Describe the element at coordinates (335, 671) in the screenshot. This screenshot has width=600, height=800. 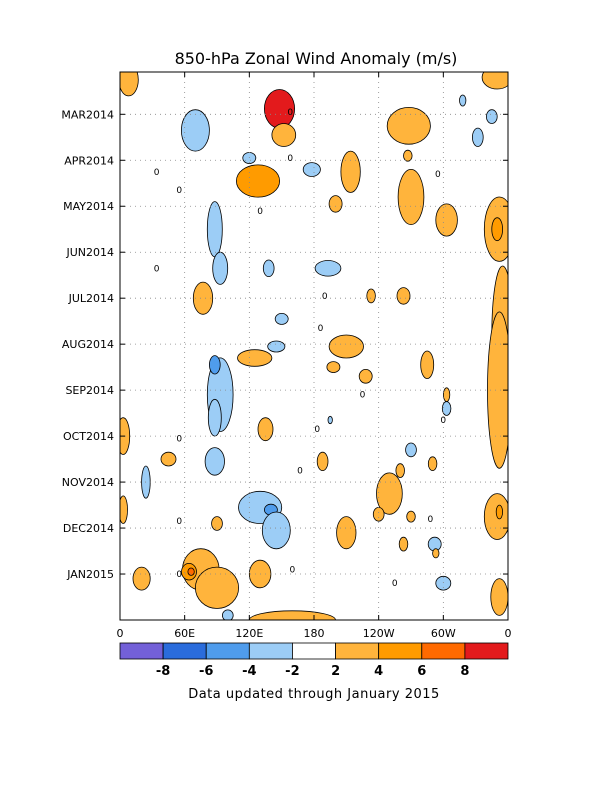
I see `colorbar-label-4: 2` at that location.